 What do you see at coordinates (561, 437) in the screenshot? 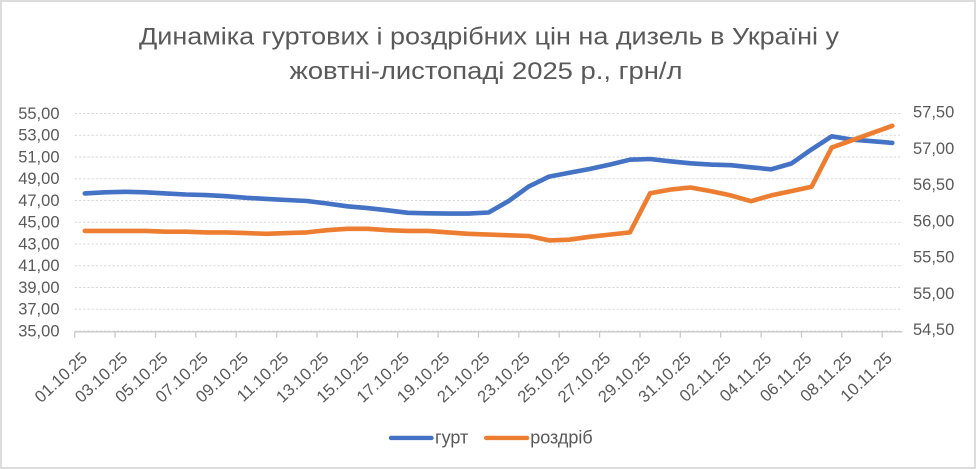
I see `svg-text: роздріб` at bounding box center [561, 437].